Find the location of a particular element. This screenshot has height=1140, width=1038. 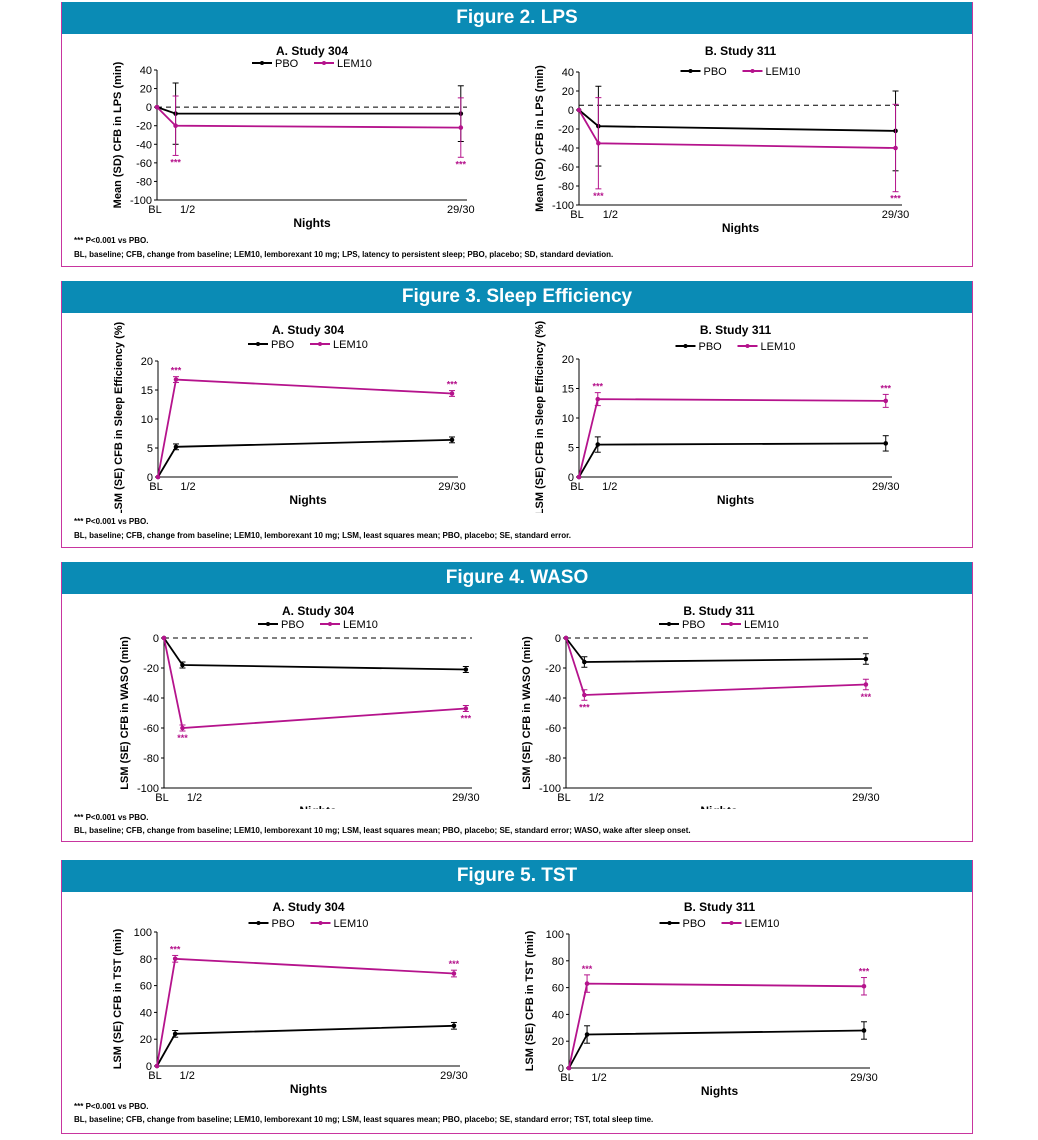

figure-title: Figure 2. LPS is located at coordinates (517, 18).